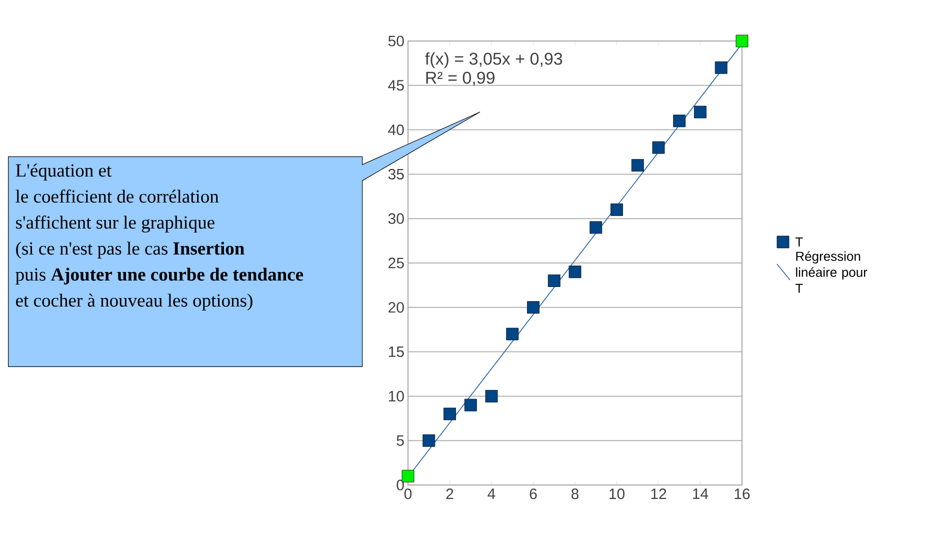 This screenshot has height=552, width=930. I want to click on legend-label: Régression linéaire pour T, so click(831, 272).